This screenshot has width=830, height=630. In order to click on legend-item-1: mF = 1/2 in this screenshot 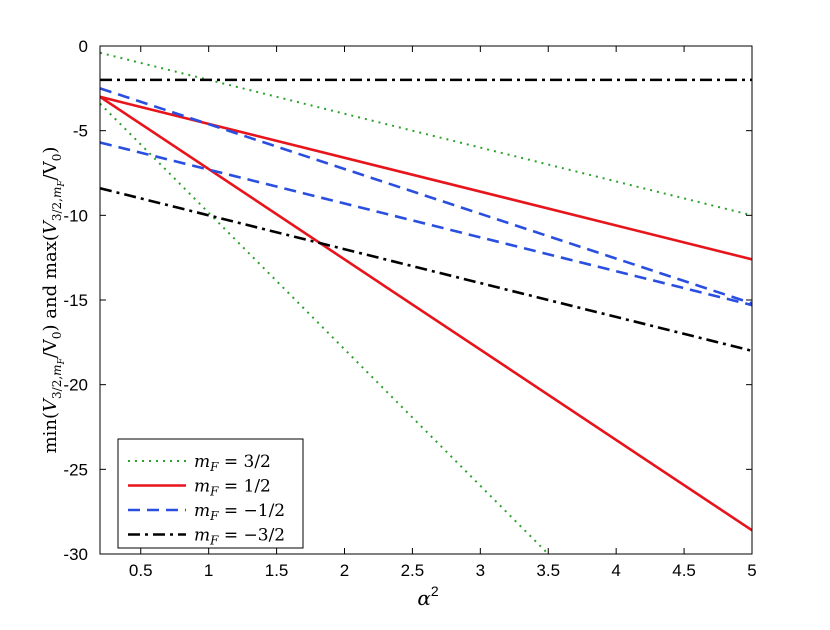, I will do `click(199, 488)`.